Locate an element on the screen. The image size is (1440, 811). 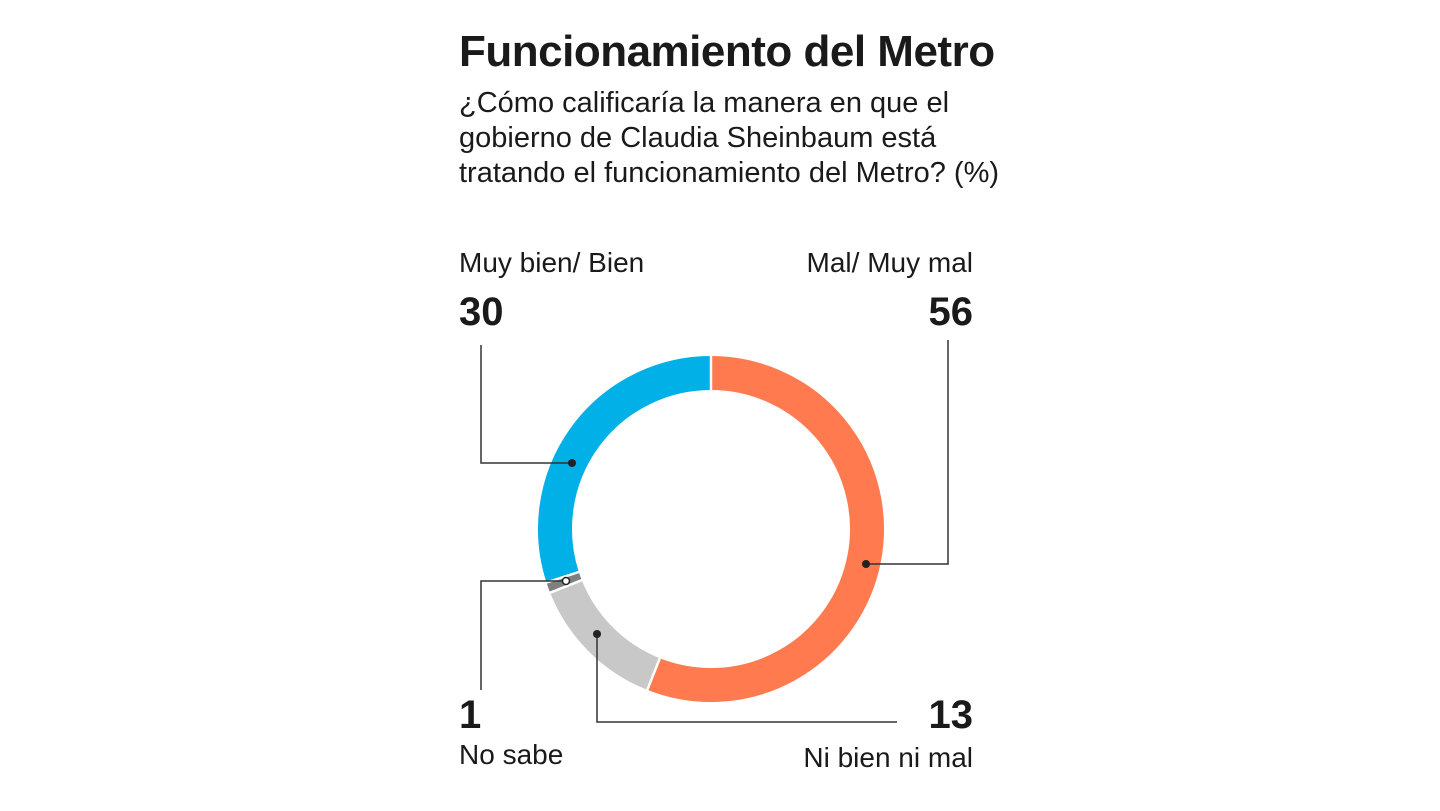
leader-line-mal is located at coordinates (907, 452).